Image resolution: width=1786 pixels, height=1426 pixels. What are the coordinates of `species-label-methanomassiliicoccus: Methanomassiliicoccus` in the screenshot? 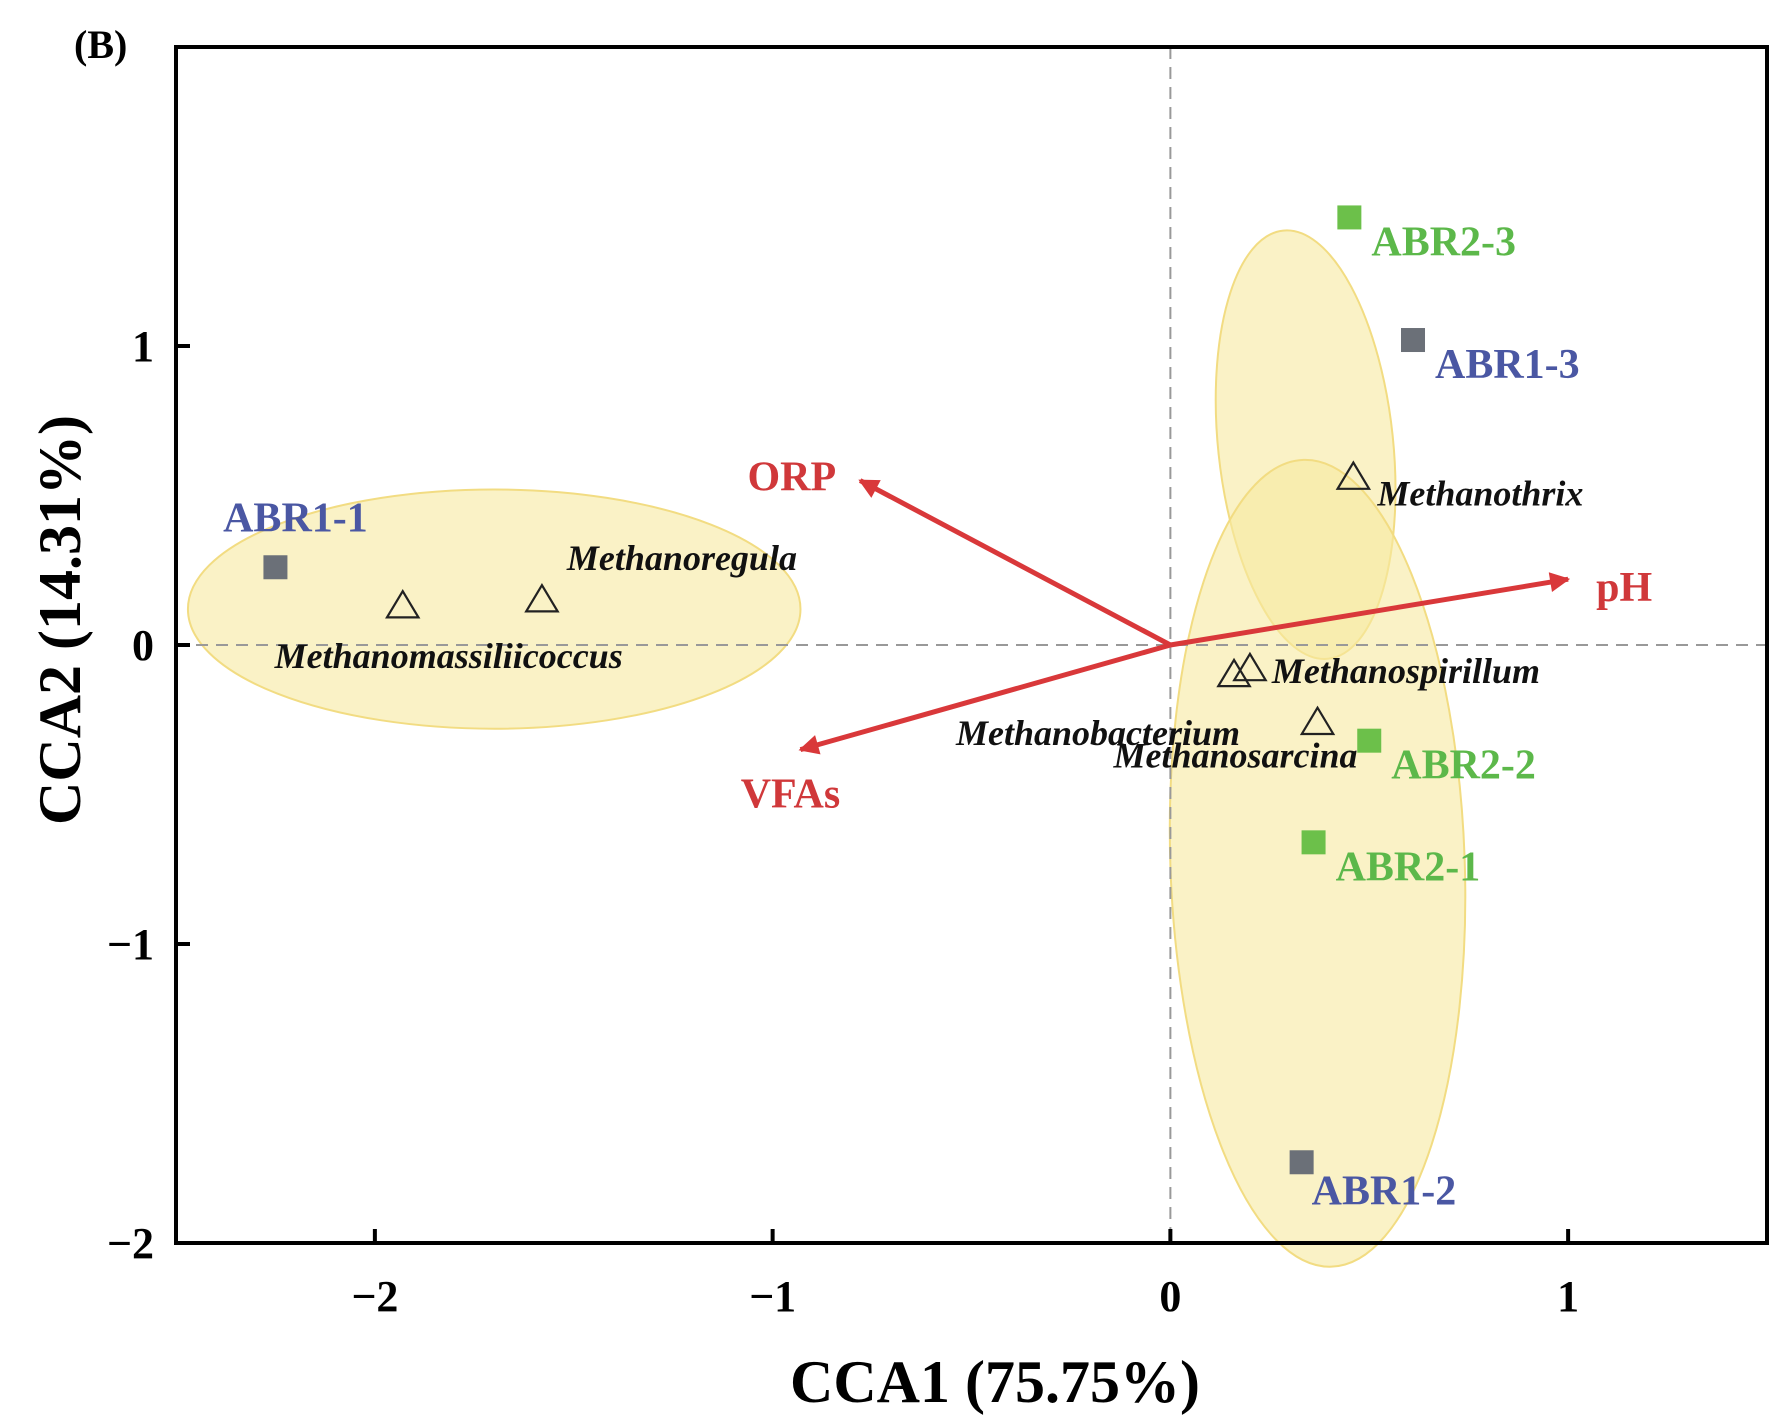 It's located at (448, 656).